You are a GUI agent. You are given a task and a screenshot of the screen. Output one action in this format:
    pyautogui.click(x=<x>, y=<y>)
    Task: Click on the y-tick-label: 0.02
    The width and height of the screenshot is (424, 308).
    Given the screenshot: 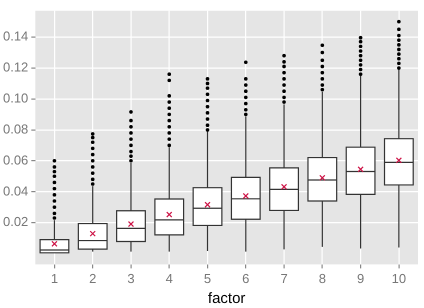 What is the action you would take?
    pyautogui.click(x=15, y=222)
    